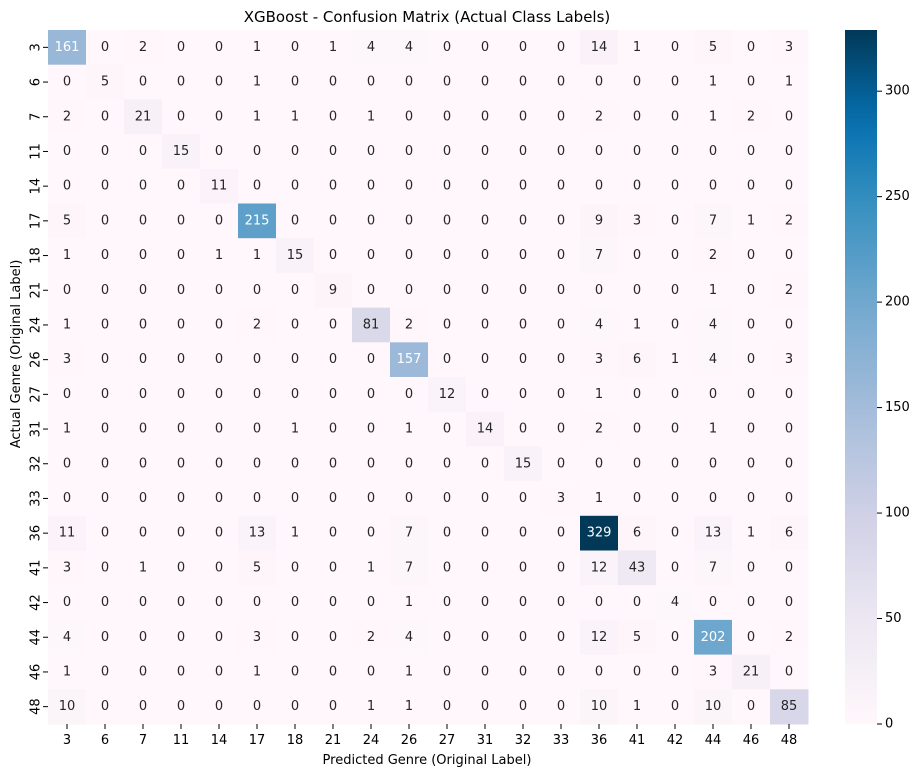 The image size is (924, 776). Describe the element at coordinates (561, 498) in the screenshot. I see `cell-value: 3` at that location.